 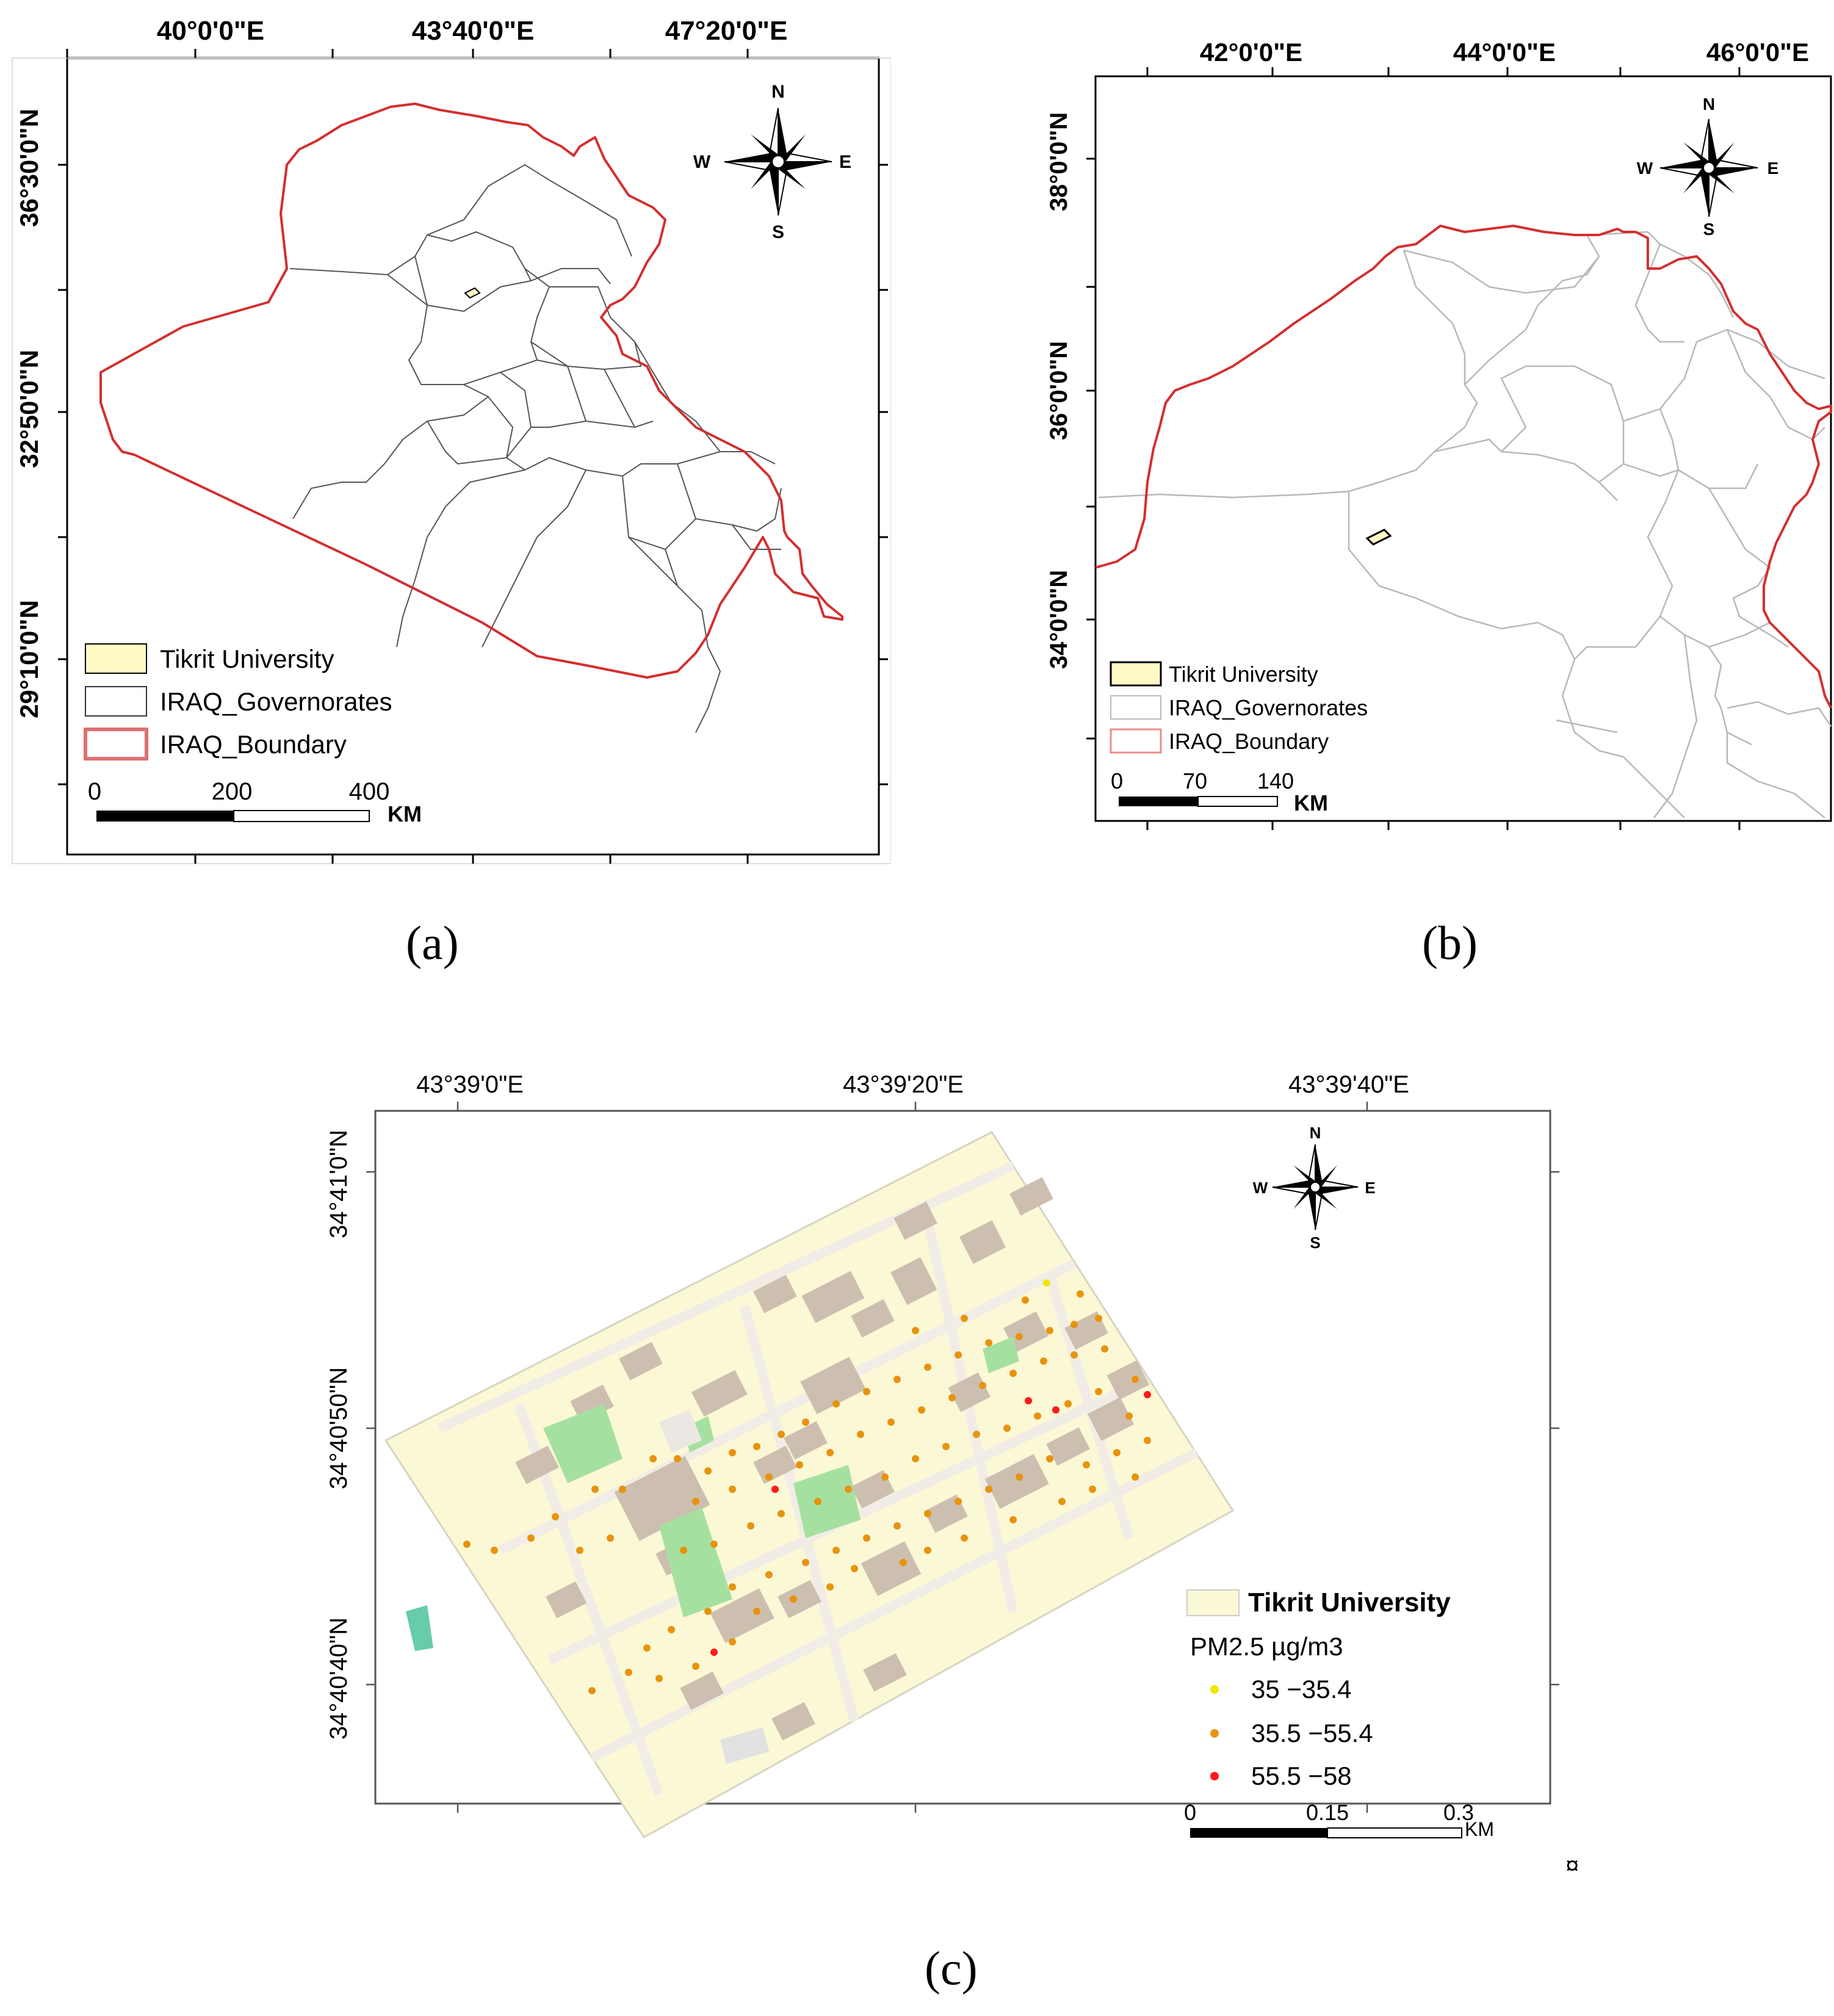 I want to click on lon-label: 42°0'0"E, so click(x=1251, y=52).